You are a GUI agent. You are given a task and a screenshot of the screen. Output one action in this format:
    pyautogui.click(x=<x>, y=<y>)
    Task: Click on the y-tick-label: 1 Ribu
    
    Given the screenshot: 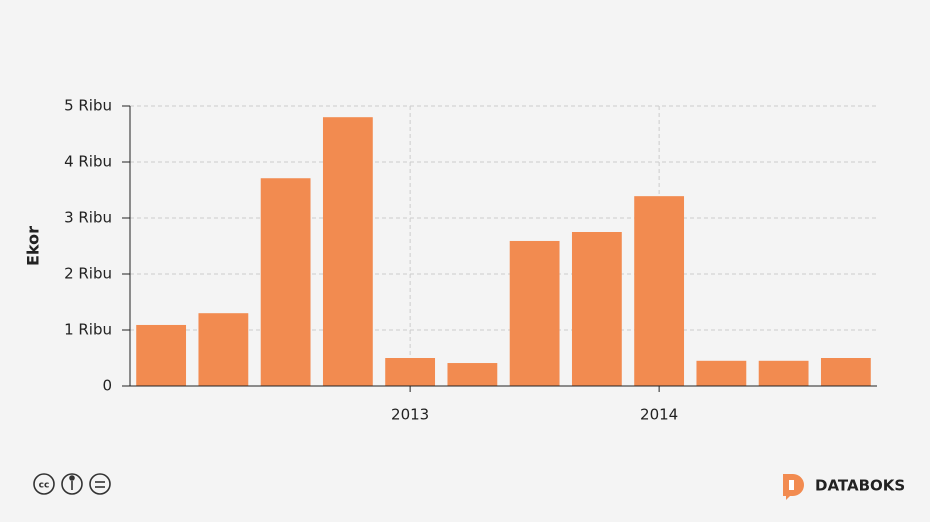 What is the action you would take?
    pyautogui.click(x=88, y=330)
    